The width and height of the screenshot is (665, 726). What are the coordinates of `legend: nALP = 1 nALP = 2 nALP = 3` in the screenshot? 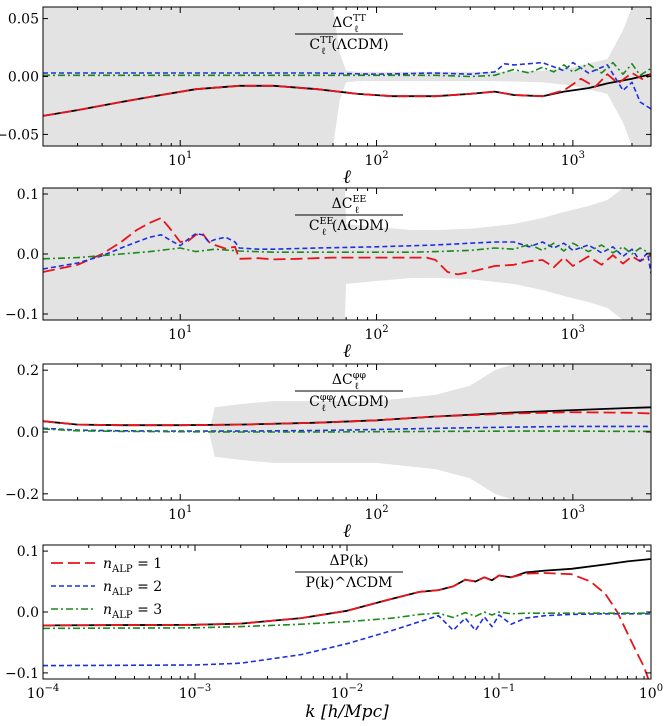 It's located at (106, 588).